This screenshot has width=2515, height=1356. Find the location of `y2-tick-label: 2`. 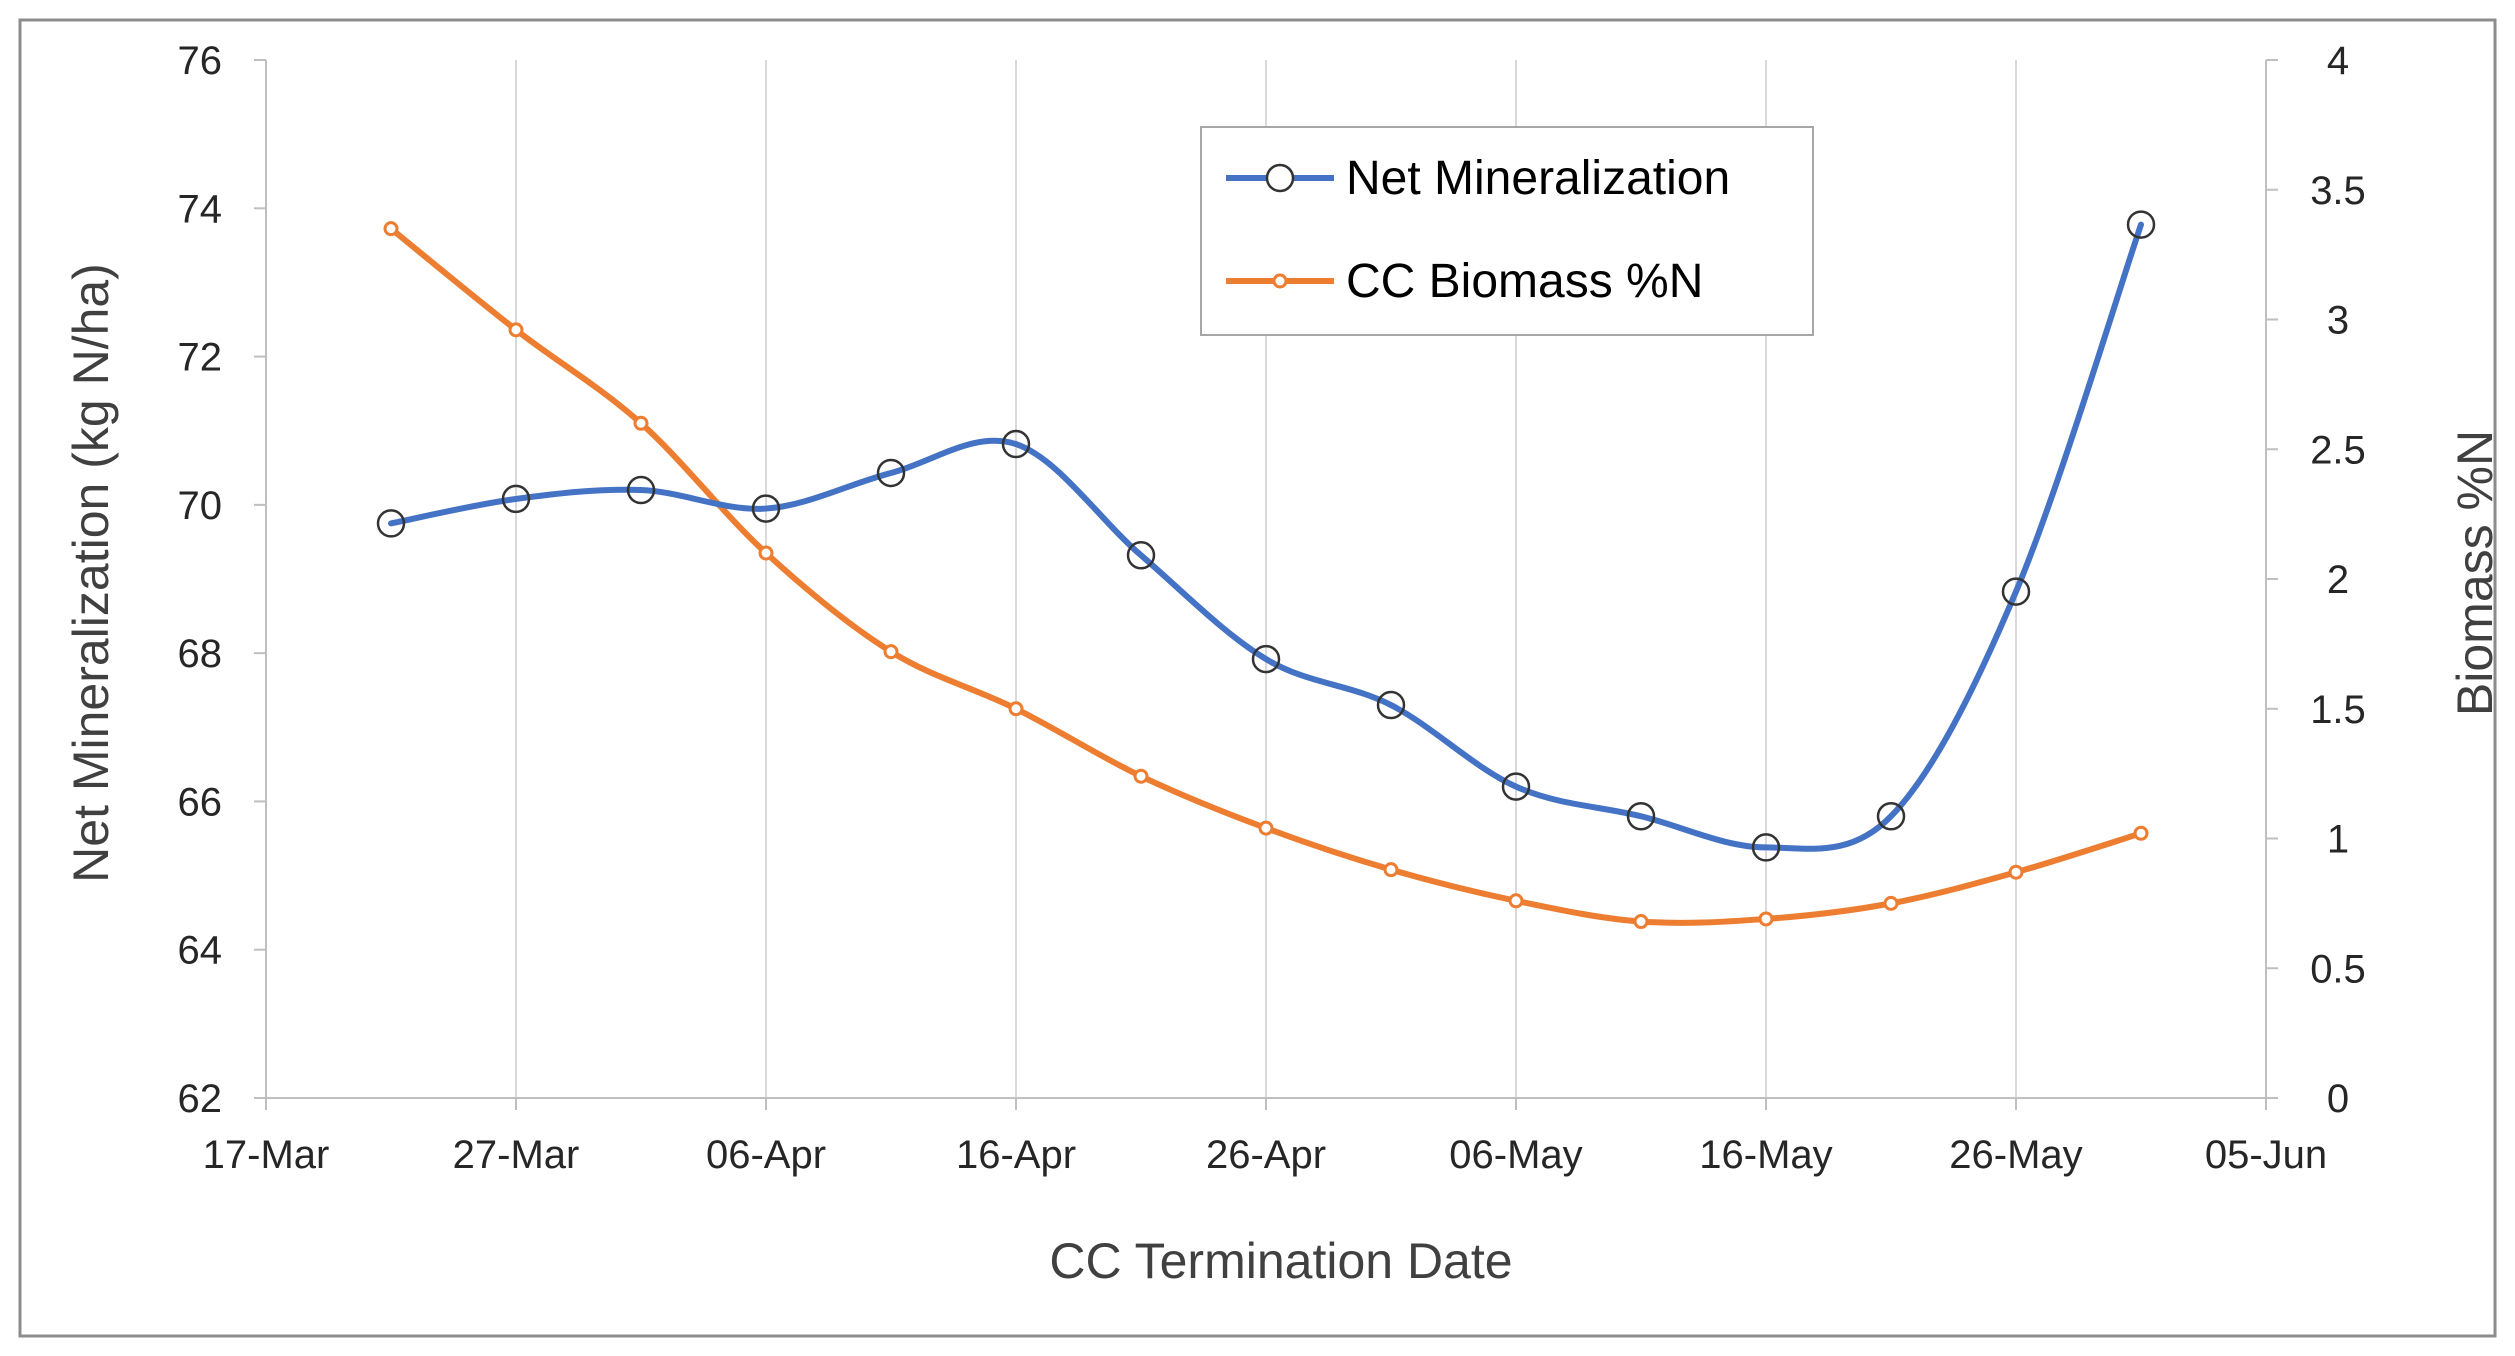

y2-tick-label: 2 is located at coordinates (2338, 580).